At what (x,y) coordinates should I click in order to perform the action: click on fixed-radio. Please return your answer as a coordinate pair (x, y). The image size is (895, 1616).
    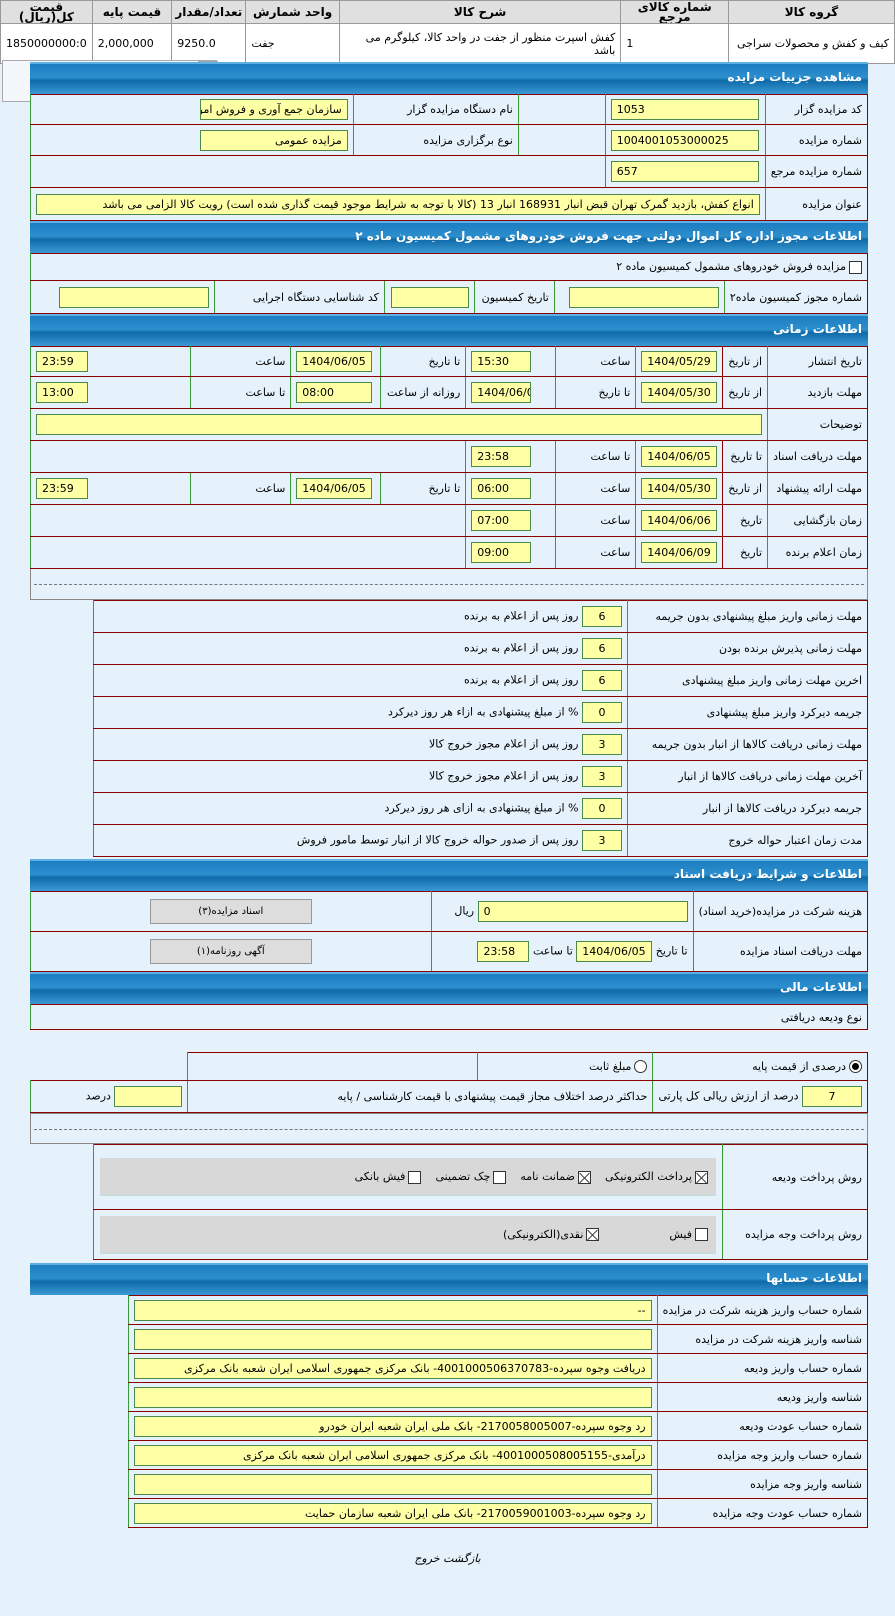
    Looking at the image, I should click on (641, 1067).